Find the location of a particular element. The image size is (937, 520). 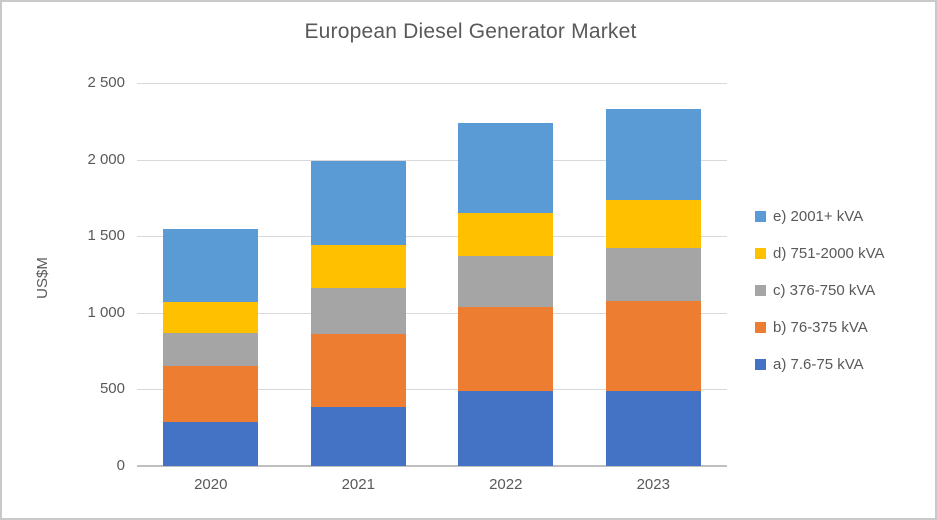

bar-slot-2020 is located at coordinates (211, 274).